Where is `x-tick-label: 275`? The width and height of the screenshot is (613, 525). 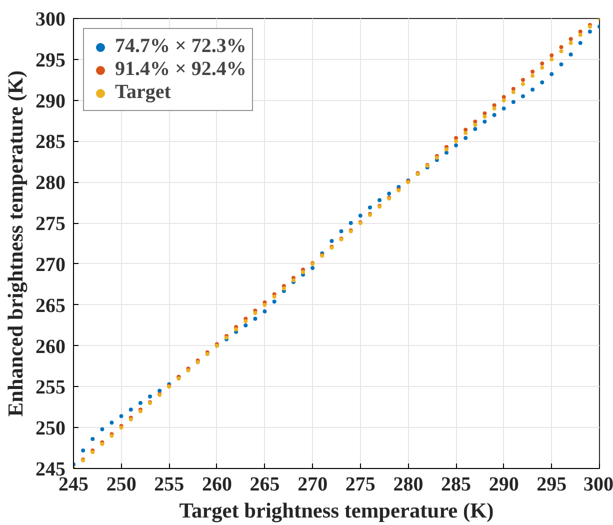 x-tick-label: 275 is located at coordinates (360, 485).